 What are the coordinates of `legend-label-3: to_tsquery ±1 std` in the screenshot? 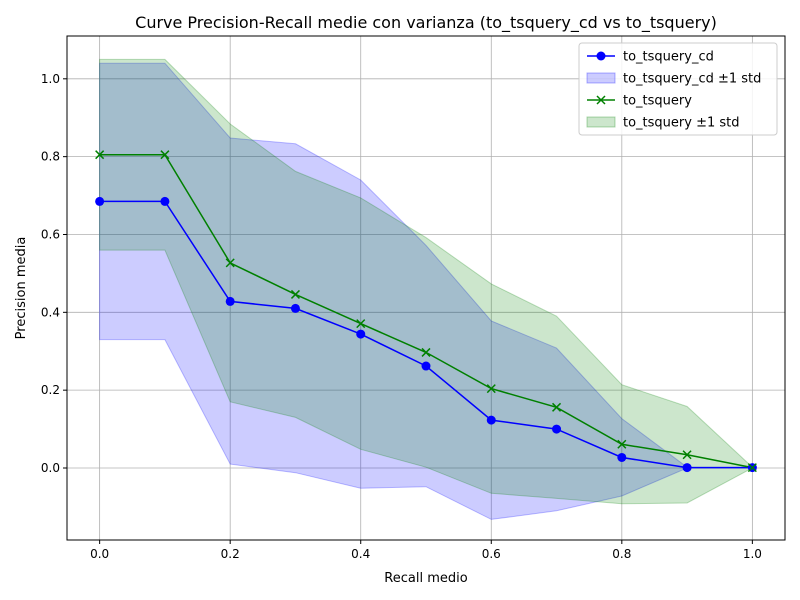 It's located at (681, 123).